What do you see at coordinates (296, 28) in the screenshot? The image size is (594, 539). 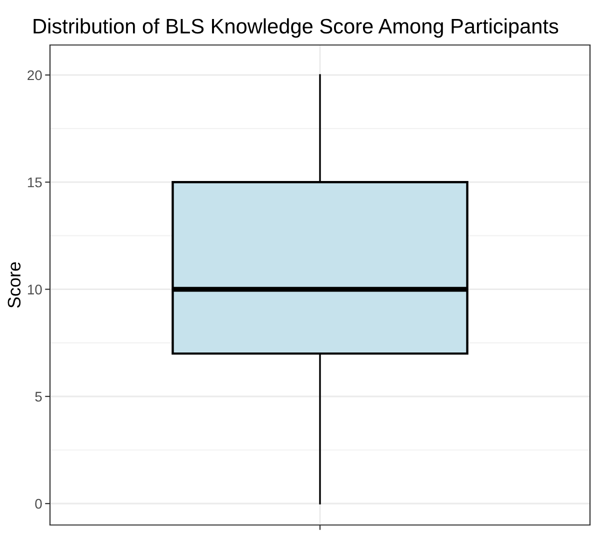 I see `chart-title: Distribution of BLS Knowledge Score Among Participants` at bounding box center [296, 28].